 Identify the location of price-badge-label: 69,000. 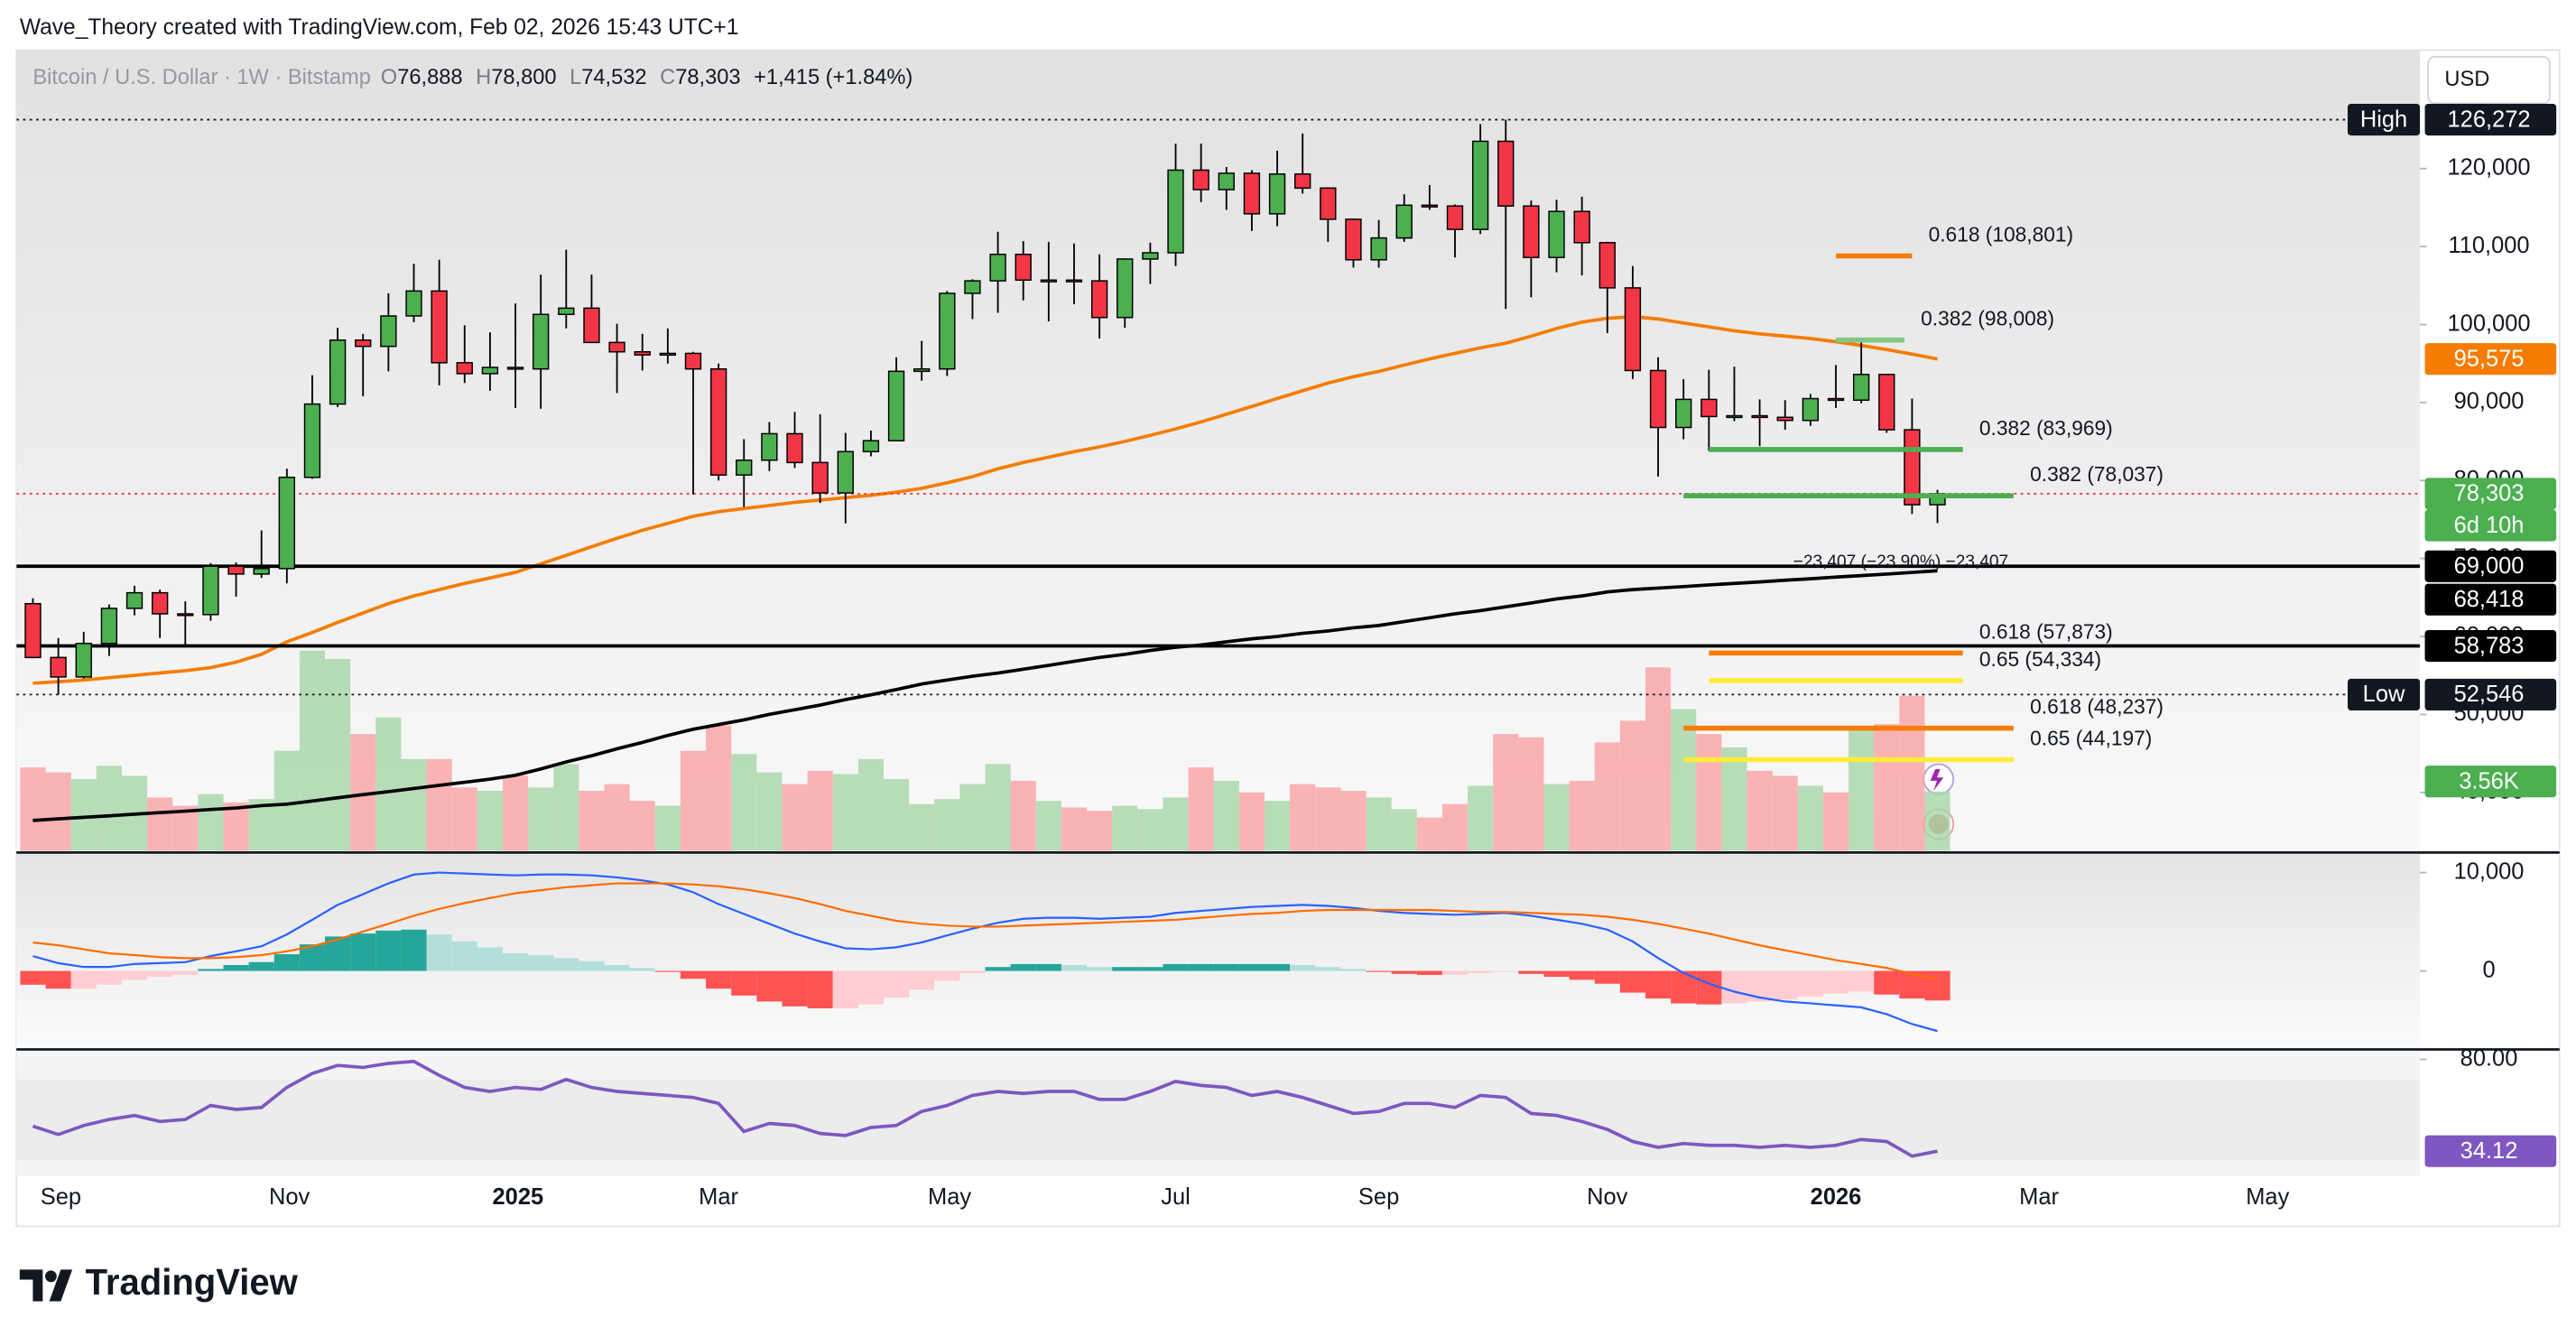
(2490, 566).